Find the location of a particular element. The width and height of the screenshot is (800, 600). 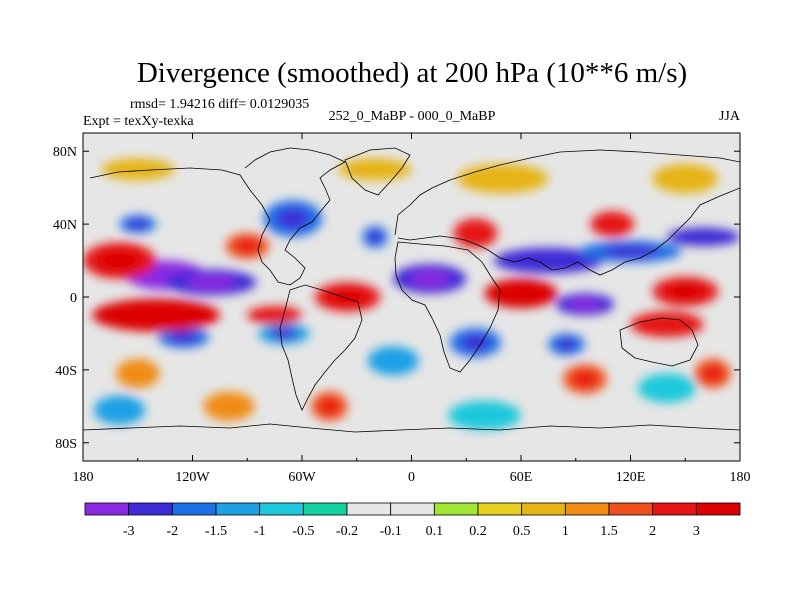

x-tick-label-6: 180 is located at coordinates (740, 477).